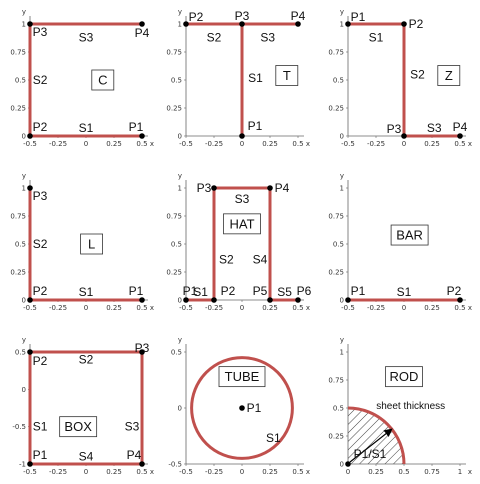 The height and width of the screenshot is (484, 480). What do you see at coordinates (241, 223) in the screenshot?
I see `shape-name-label: HAT` at bounding box center [241, 223].